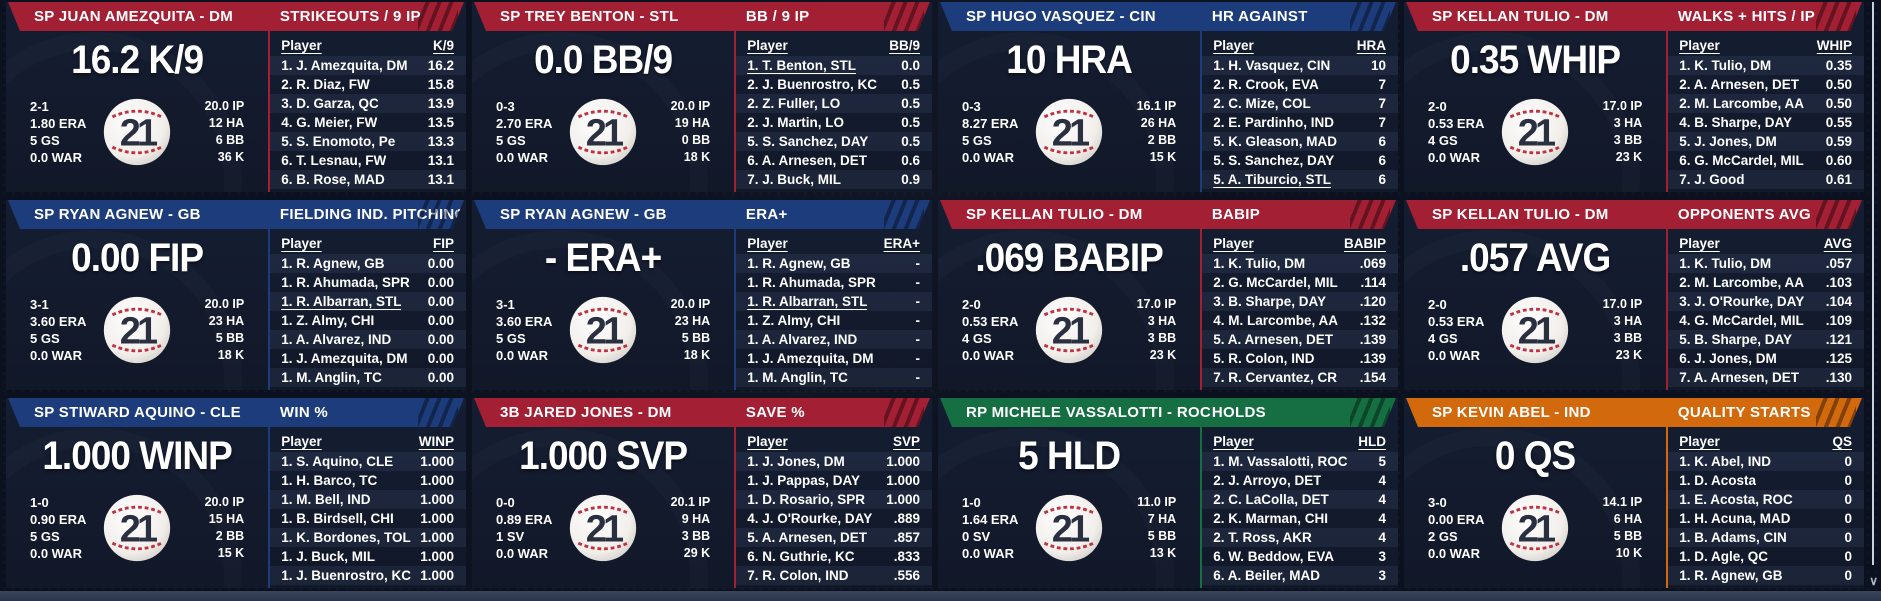  What do you see at coordinates (801, 65) in the screenshot?
I see `leader-player: 1. T. Benton, STL` at bounding box center [801, 65].